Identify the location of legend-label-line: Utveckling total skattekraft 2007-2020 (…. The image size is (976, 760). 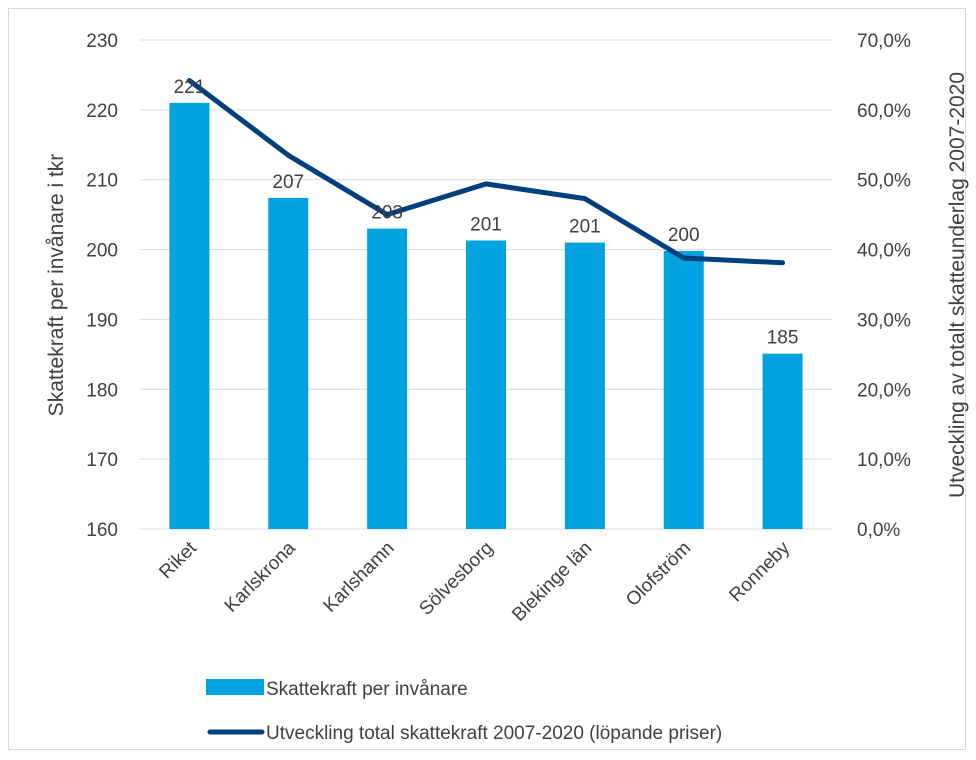
(494, 733).